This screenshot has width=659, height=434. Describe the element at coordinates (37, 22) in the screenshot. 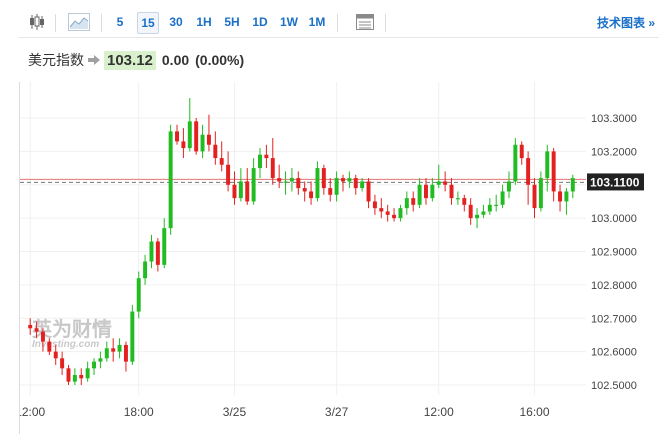

I see `candlestick-chart-icon` at that location.